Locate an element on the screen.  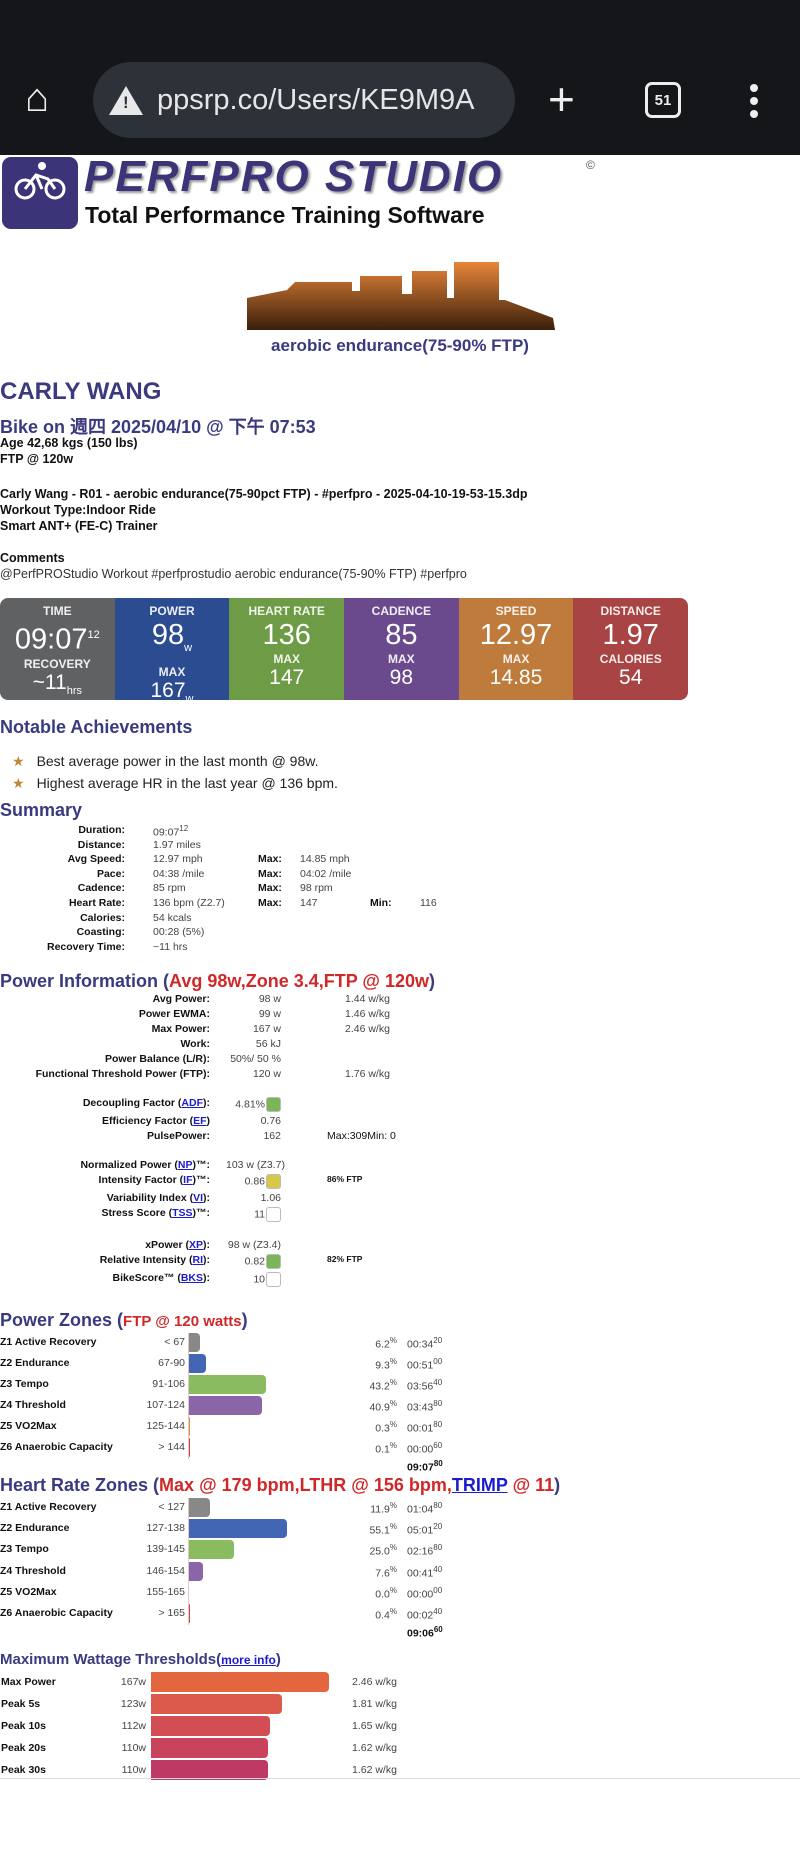
stat-value: 136 is located at coordinates (286, 635).